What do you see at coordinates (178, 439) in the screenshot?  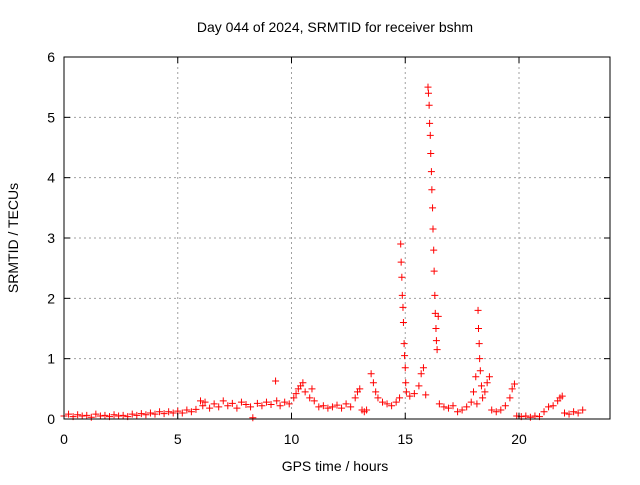 I see `x-tick-label: 5` at bounding box center [178, 439].